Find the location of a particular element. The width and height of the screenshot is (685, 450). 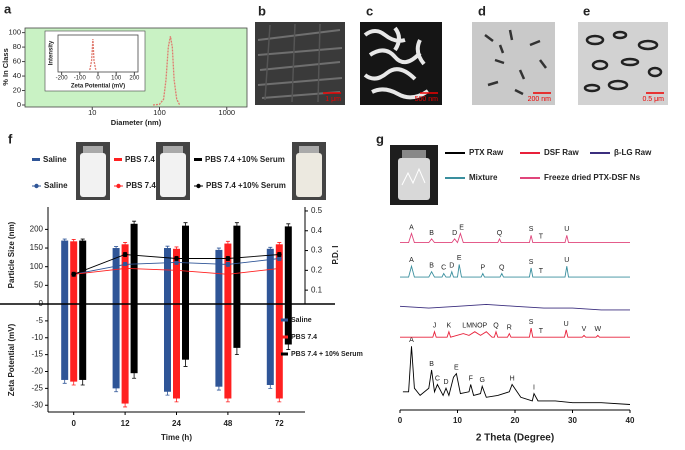

y2-axis-title: P.D. I is located at coordinates (335, 255).